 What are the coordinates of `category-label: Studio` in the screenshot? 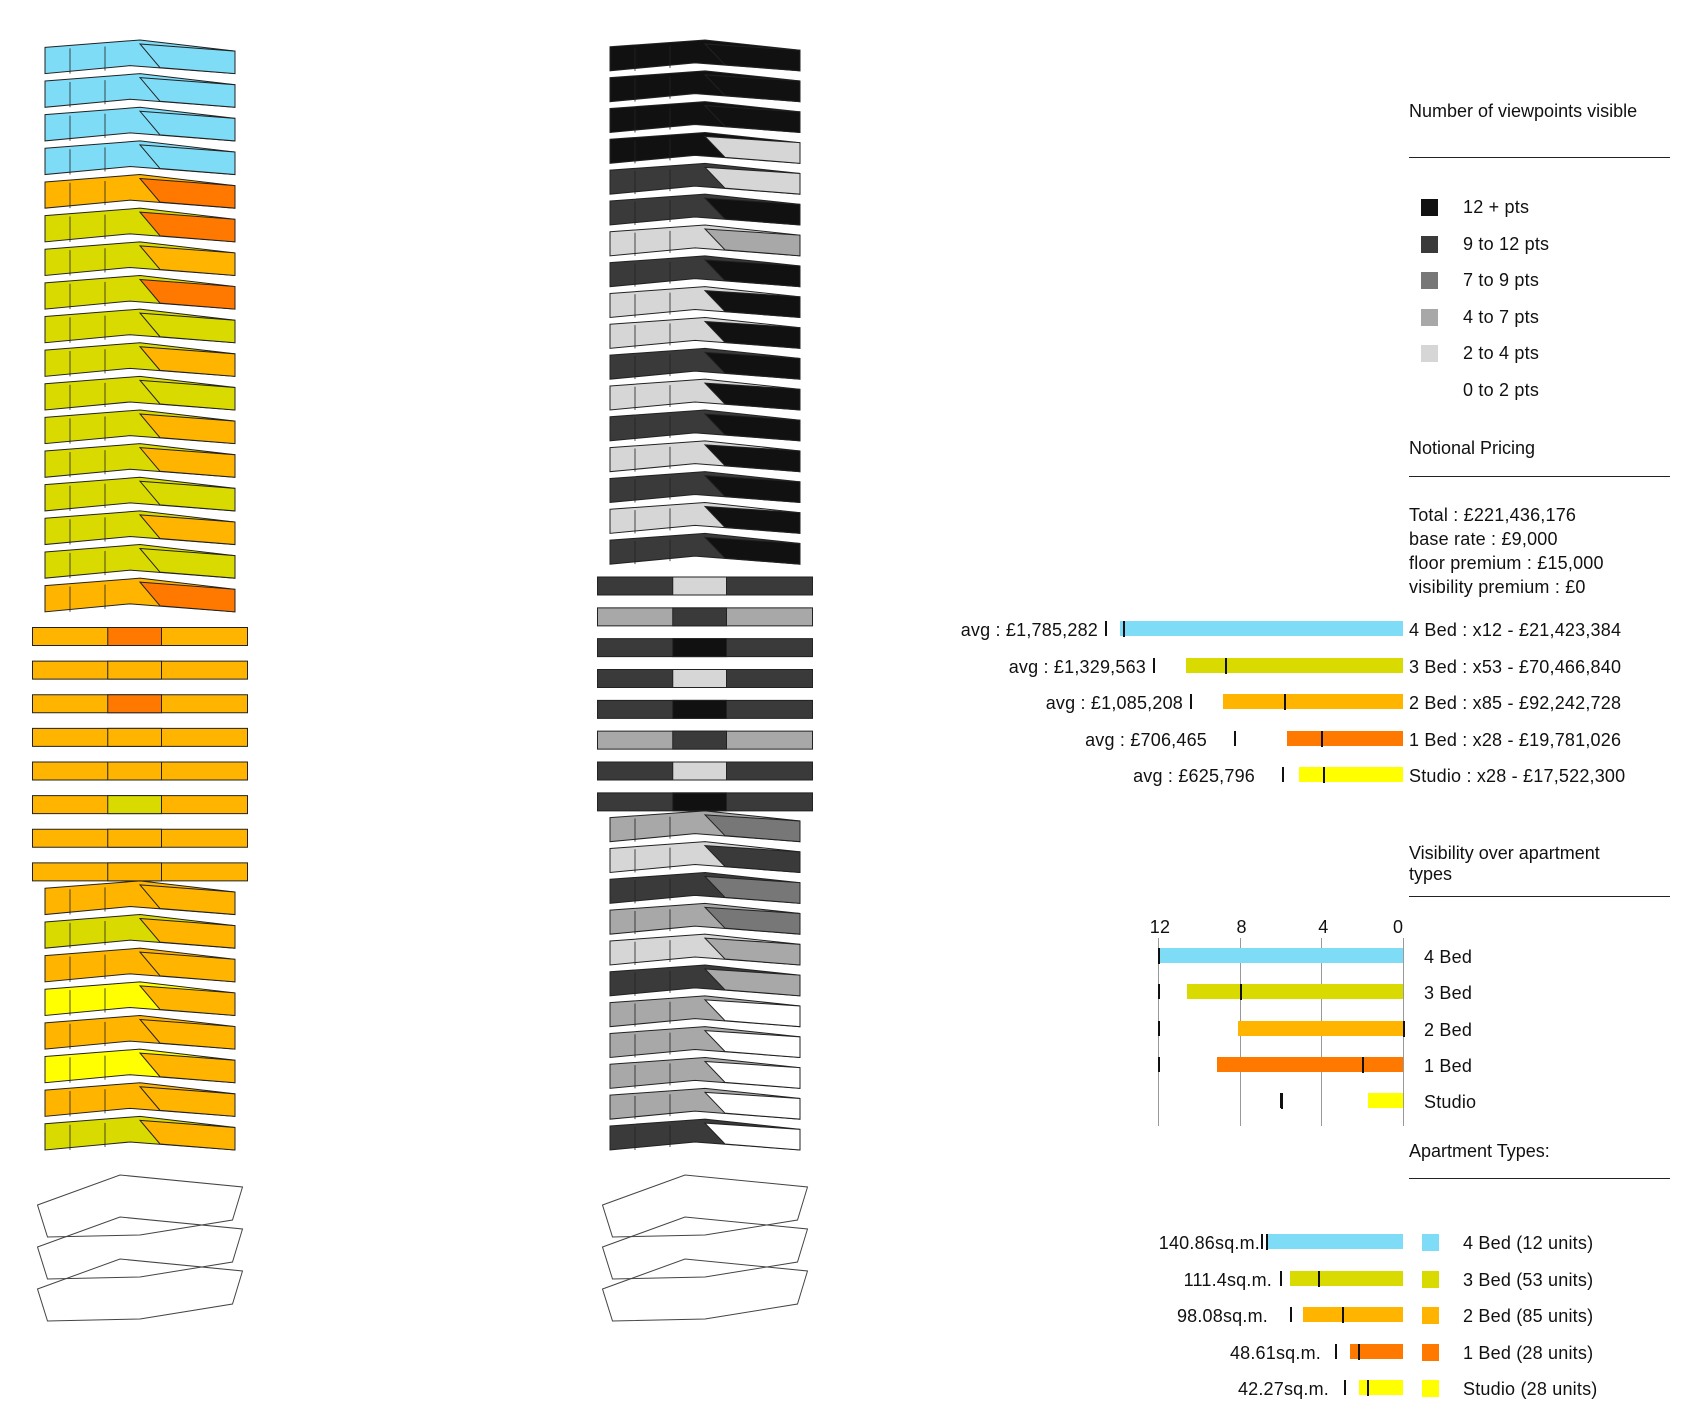 It's located at (1450, 1102).